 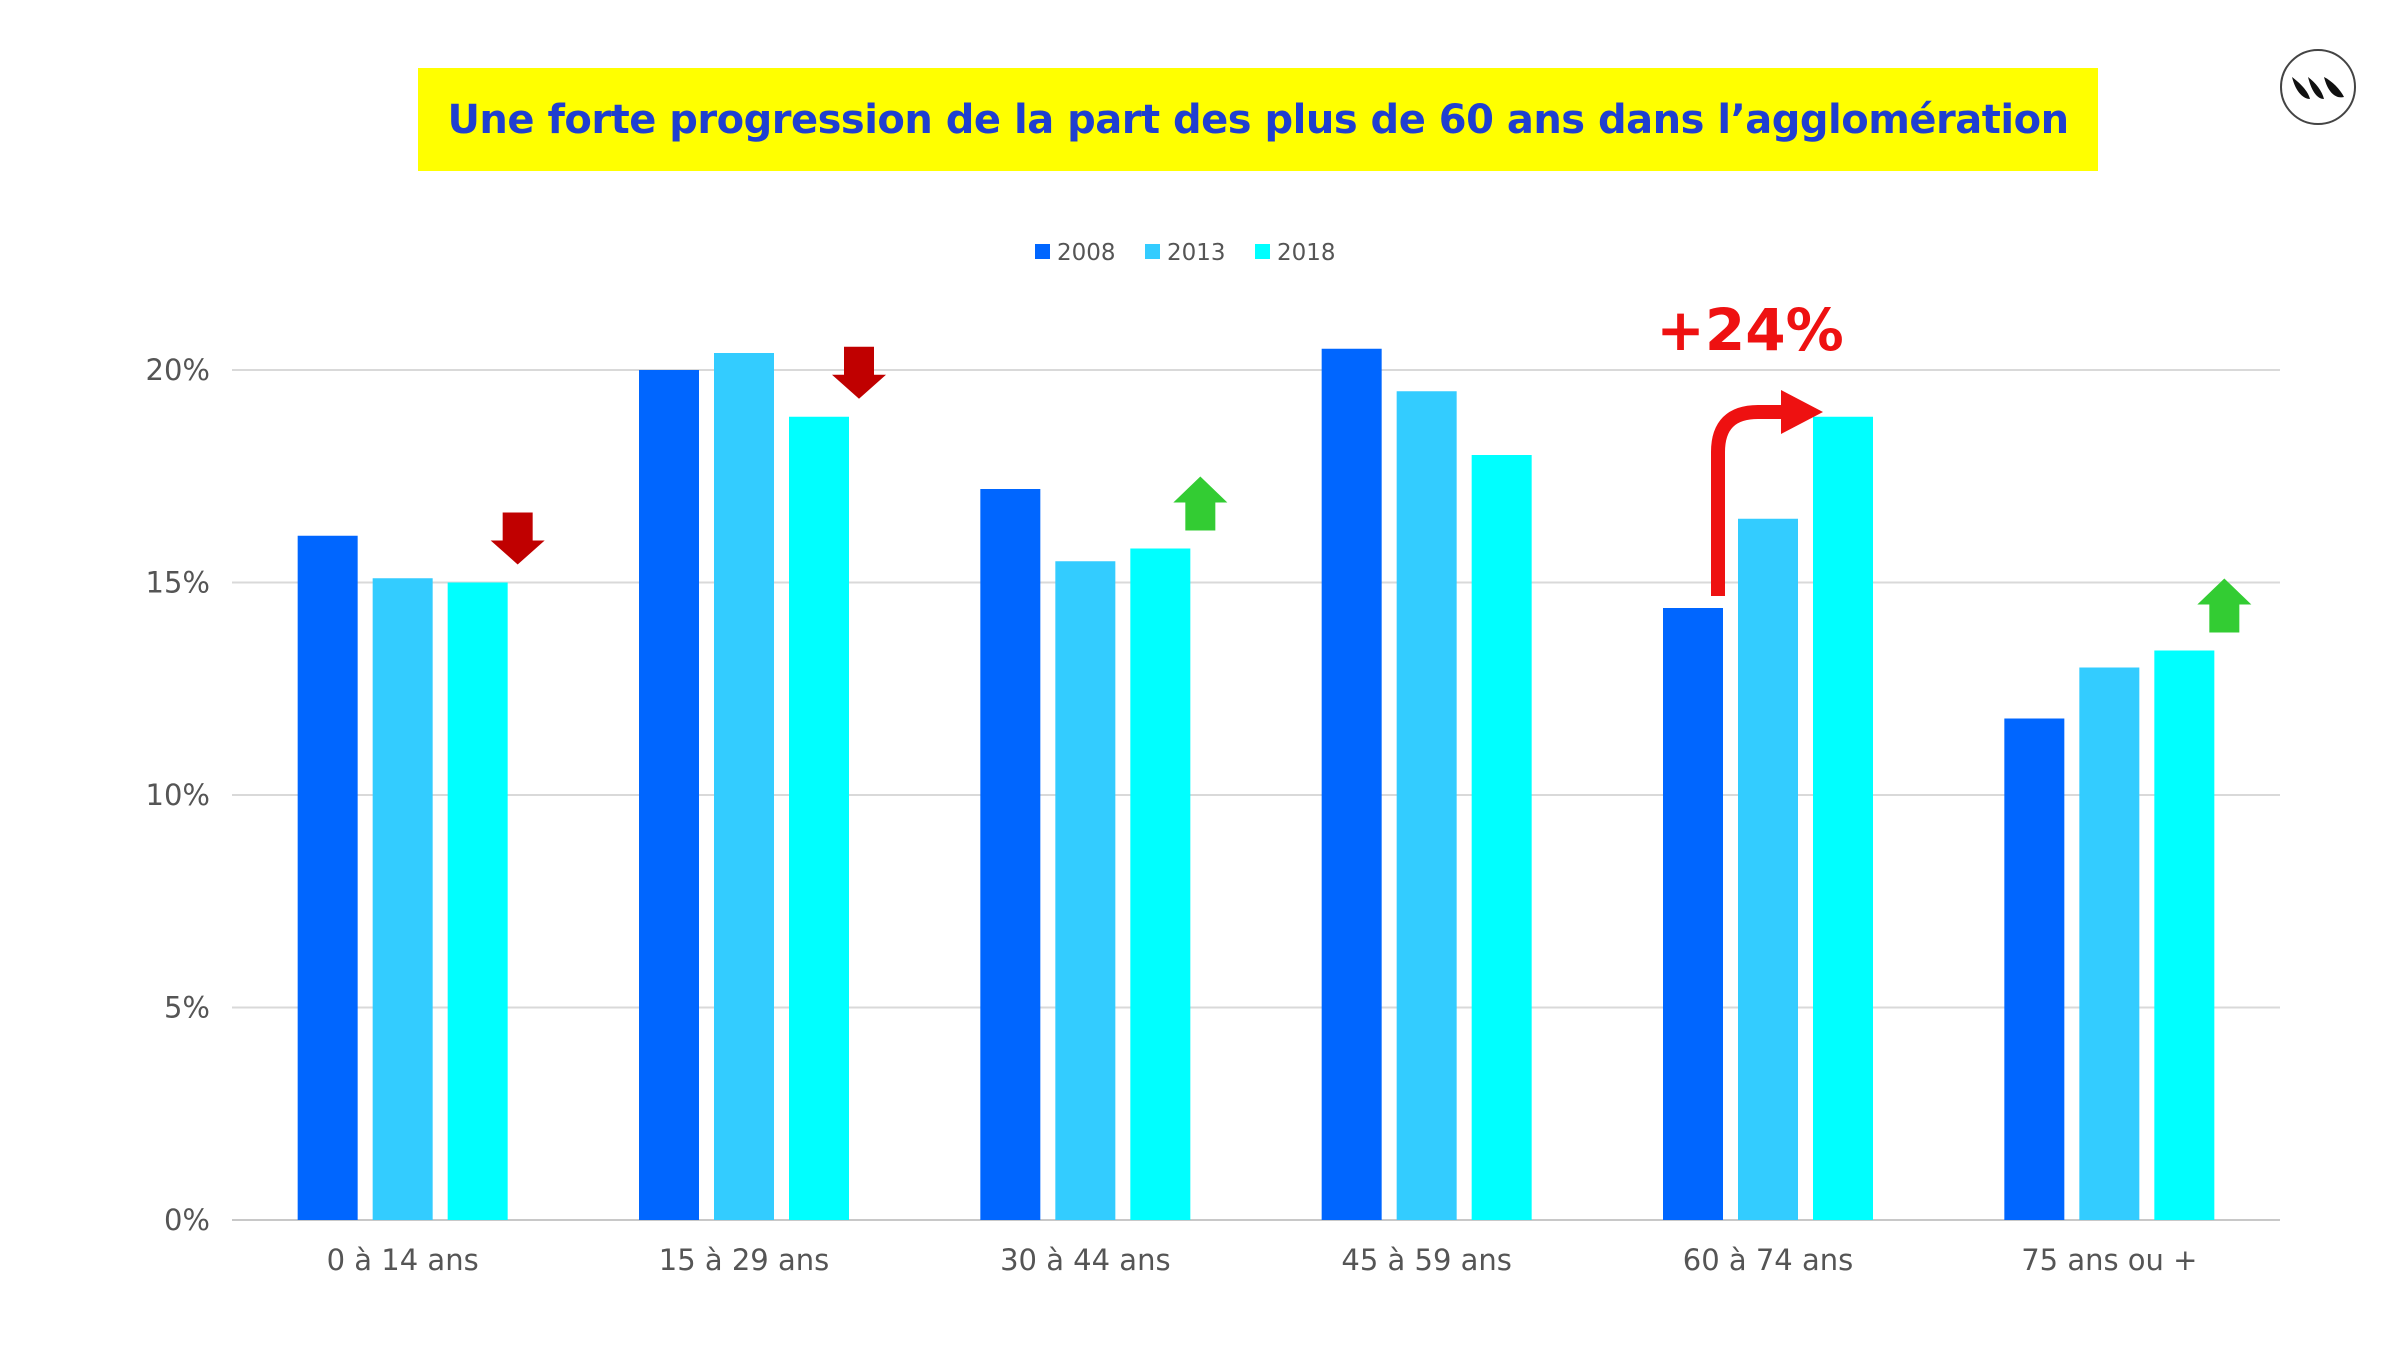 What do you see at coordinates (1086, 253) in the screenshot?
I see `legend-label-2008: 2008` at bounding box center [1086, 253].